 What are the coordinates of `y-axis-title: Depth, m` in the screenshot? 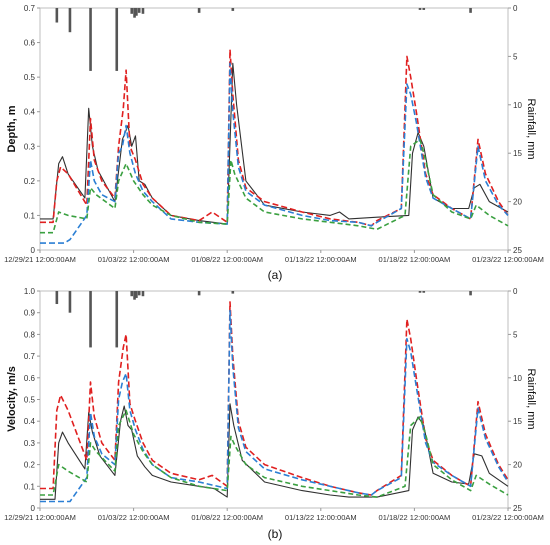 It's located at (12, 128).